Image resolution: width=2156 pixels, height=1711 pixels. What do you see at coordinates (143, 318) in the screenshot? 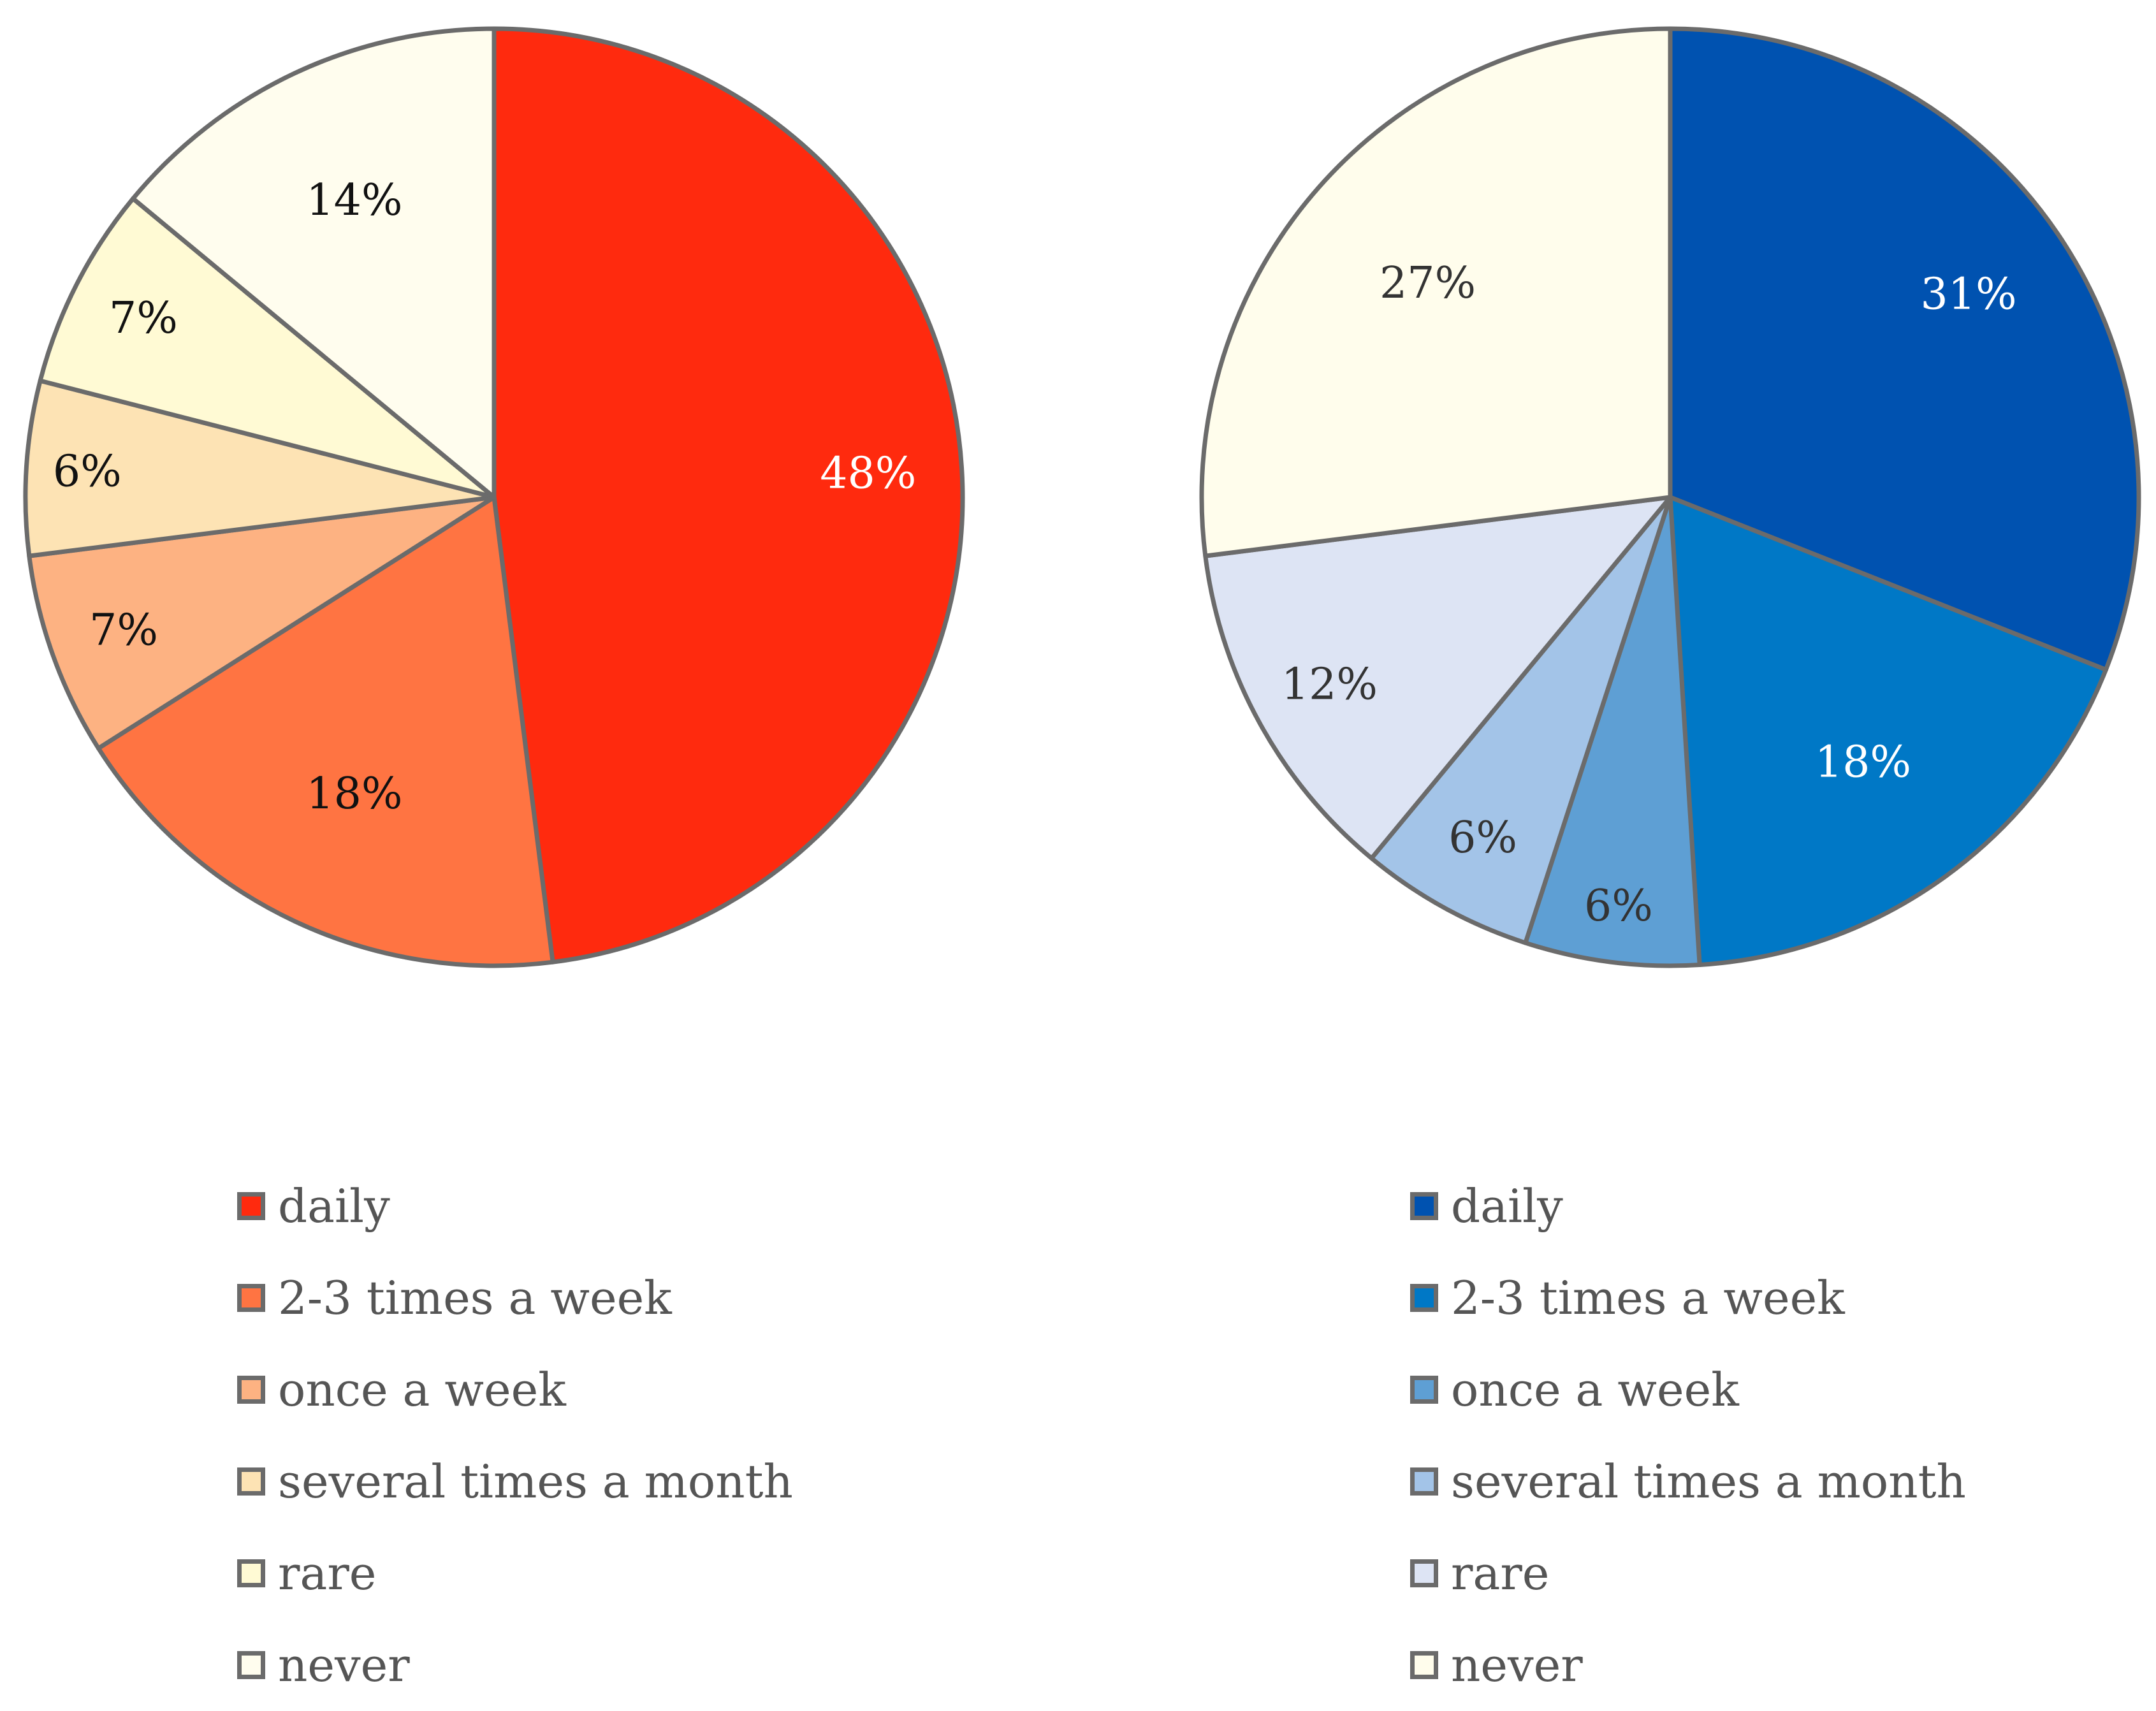
I see `slice-label-rare: 7%` at bounding box center [143, 318].